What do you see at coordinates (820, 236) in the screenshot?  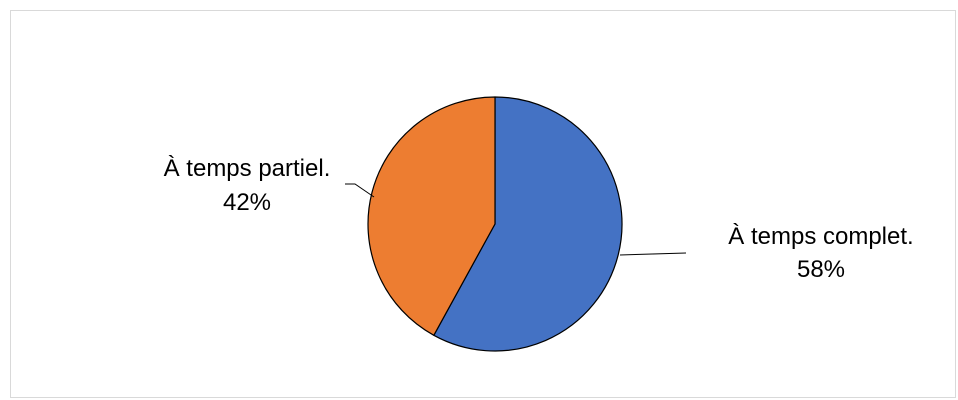 I see `slice-label-temps-complet: À temps complet.` at bounding box center [820, 236].